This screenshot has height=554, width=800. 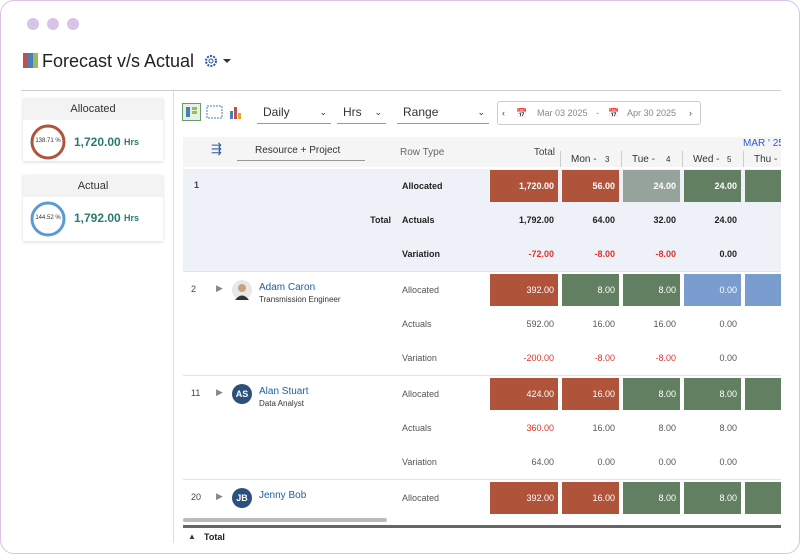 What do you see at coordinates (301, 152) in the screenshot?
I see `resource-header: Resource + Project` at bounding box center [301, 152].